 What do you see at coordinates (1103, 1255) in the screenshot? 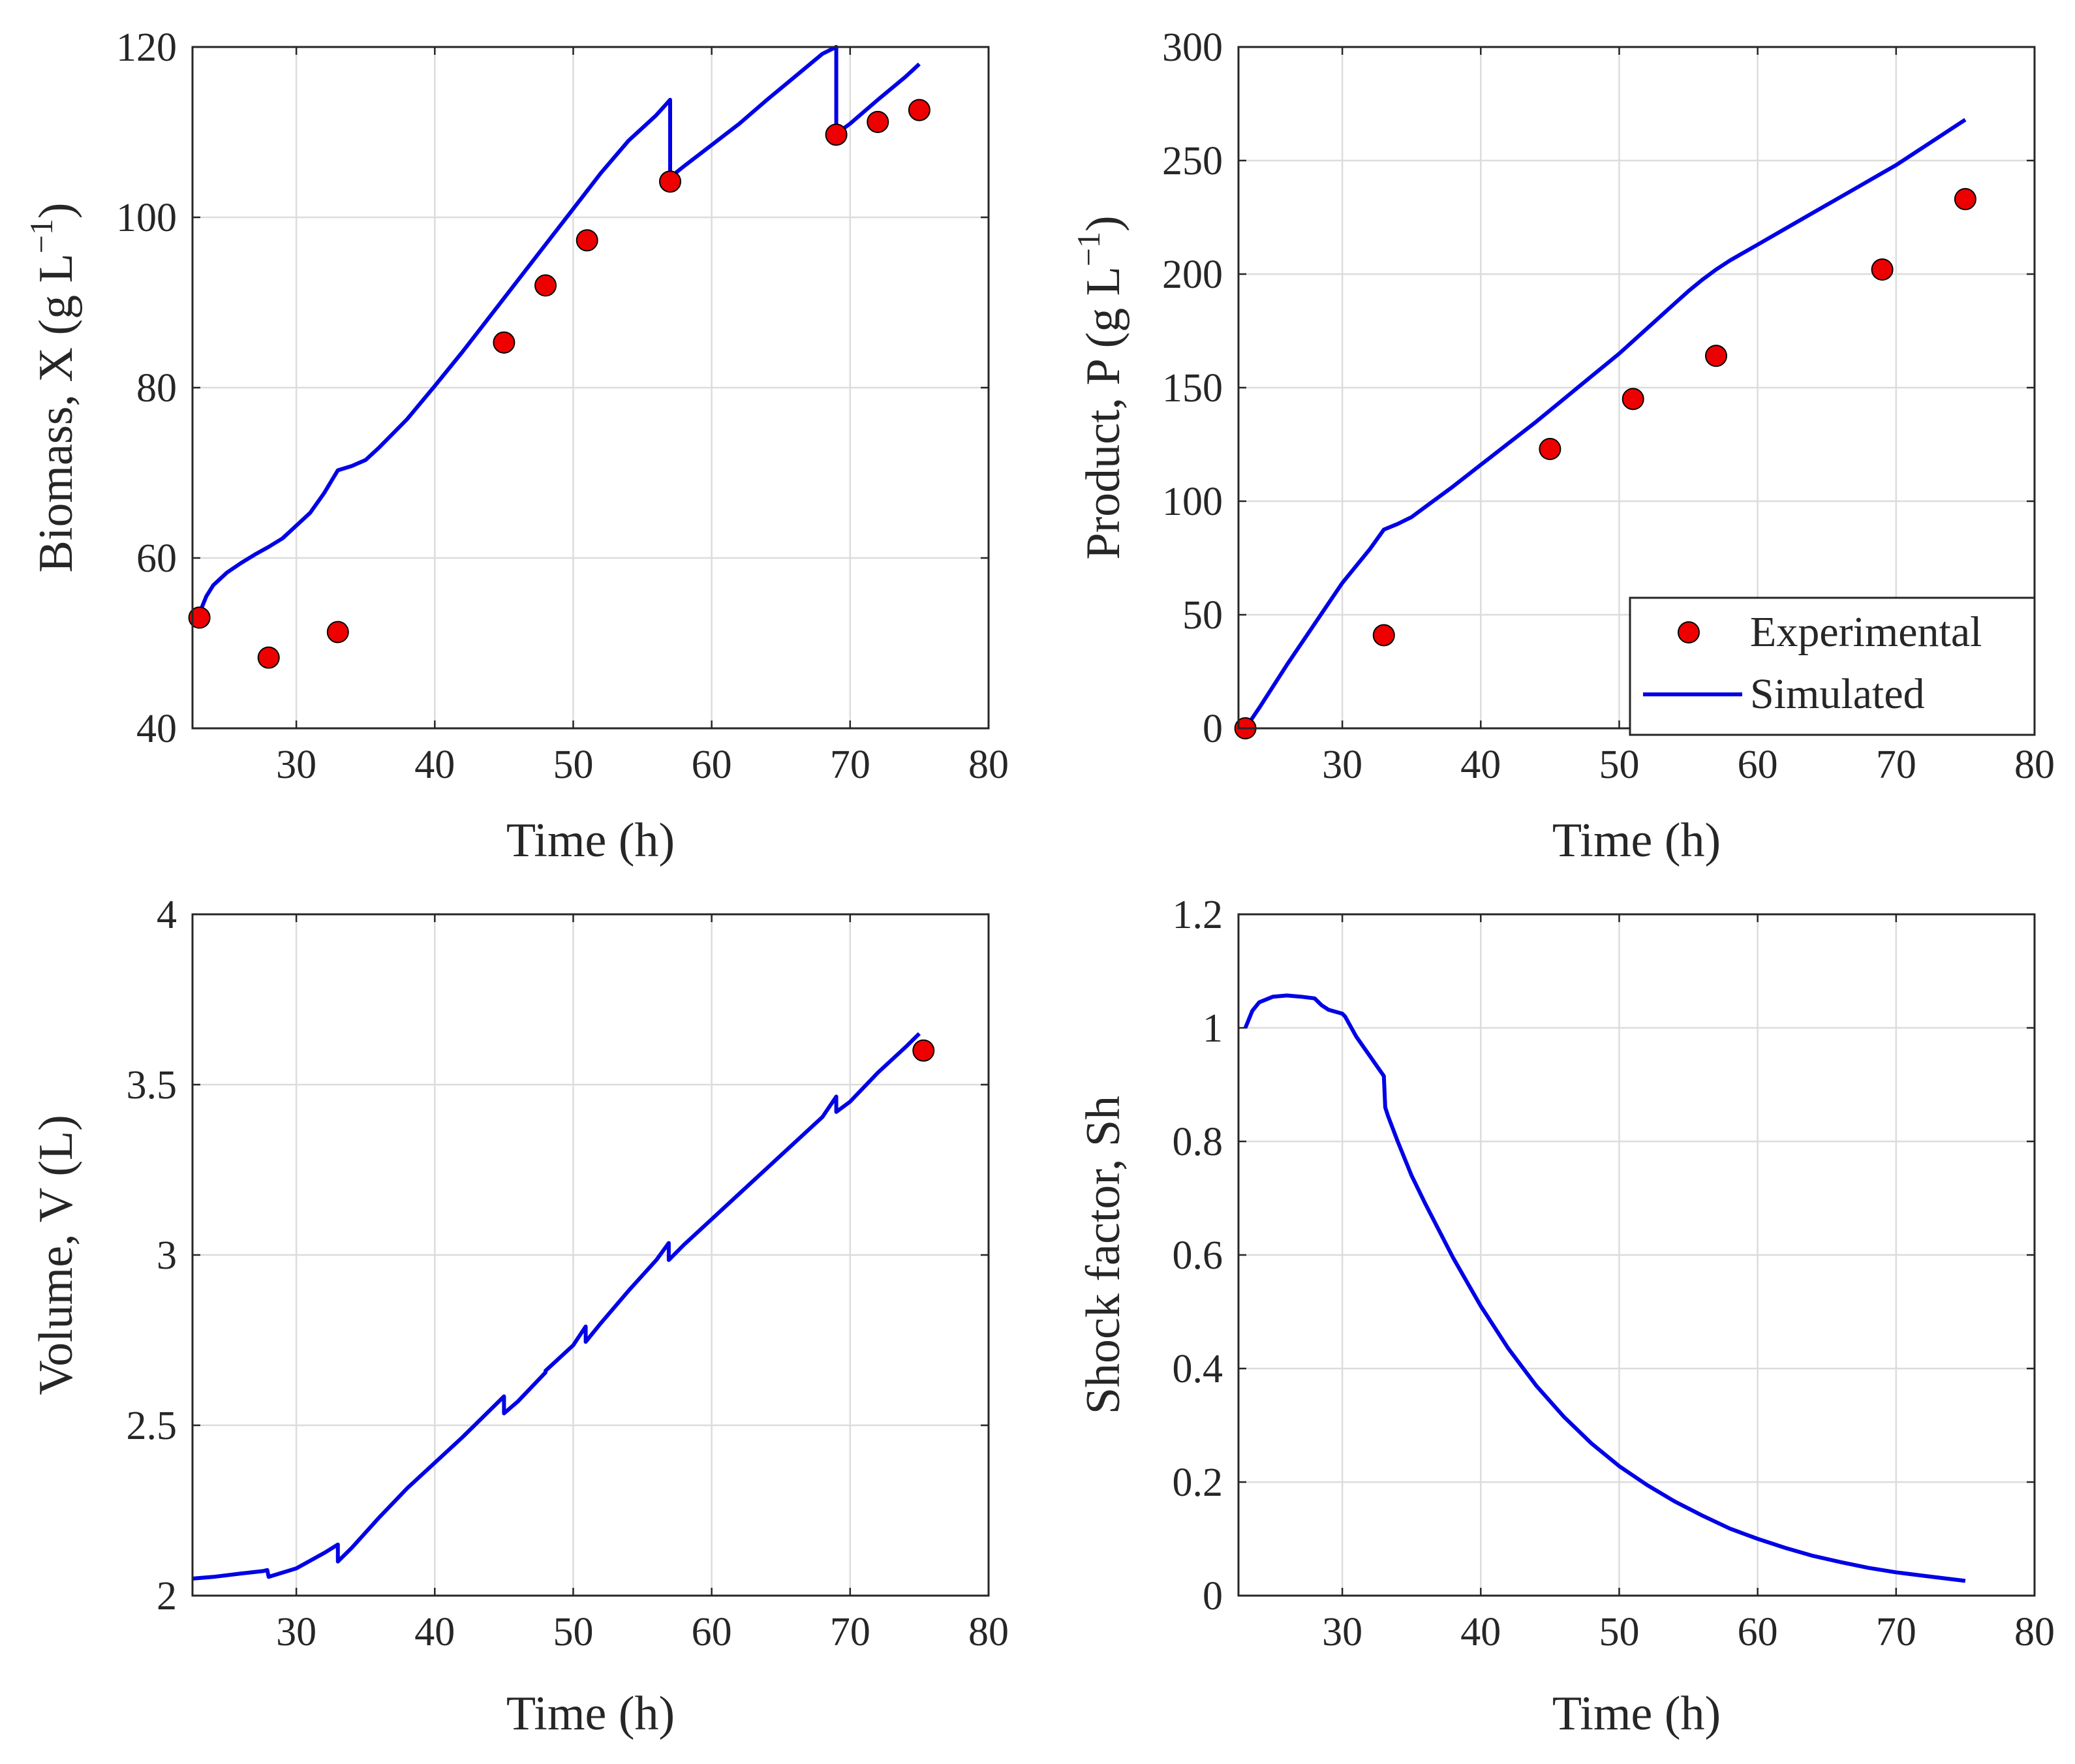
I see `y-axis-label-shock-factor: Shock factor, Sh` at bounding box center [1103, 1255].